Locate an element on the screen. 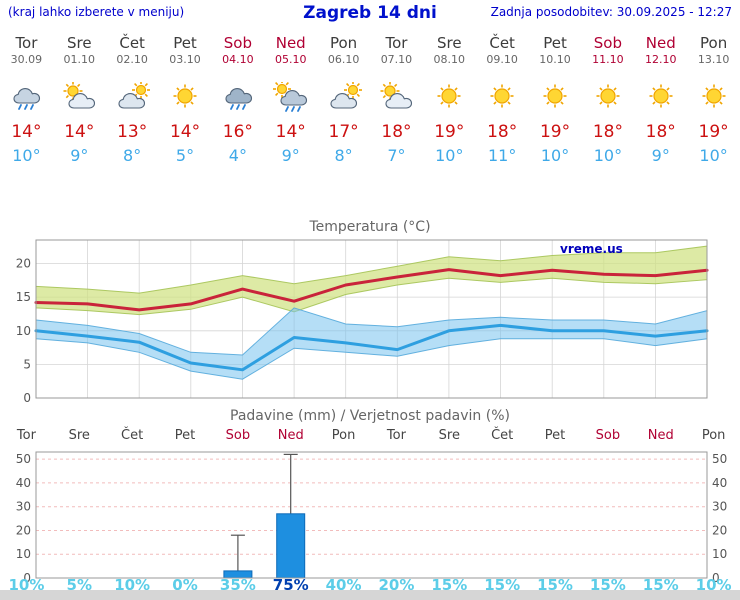 Image resolution: width=740 pixels, height=600 pixels. temperature-chart-title: Temperatura (°C) is located at coordinates (370, 227).